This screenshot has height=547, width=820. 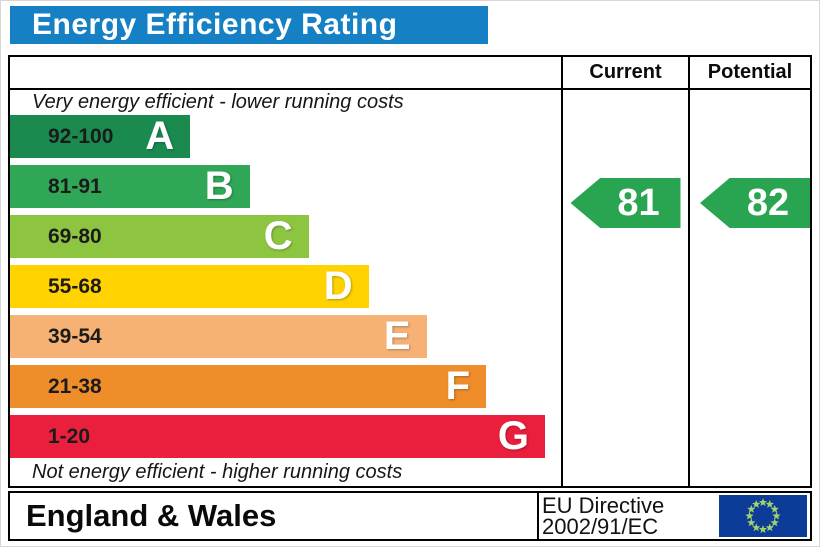 What do you see at coordinates (75, 186) in the screenshot?
I see `band-range: 81-91` at bounding box center [75, 186].